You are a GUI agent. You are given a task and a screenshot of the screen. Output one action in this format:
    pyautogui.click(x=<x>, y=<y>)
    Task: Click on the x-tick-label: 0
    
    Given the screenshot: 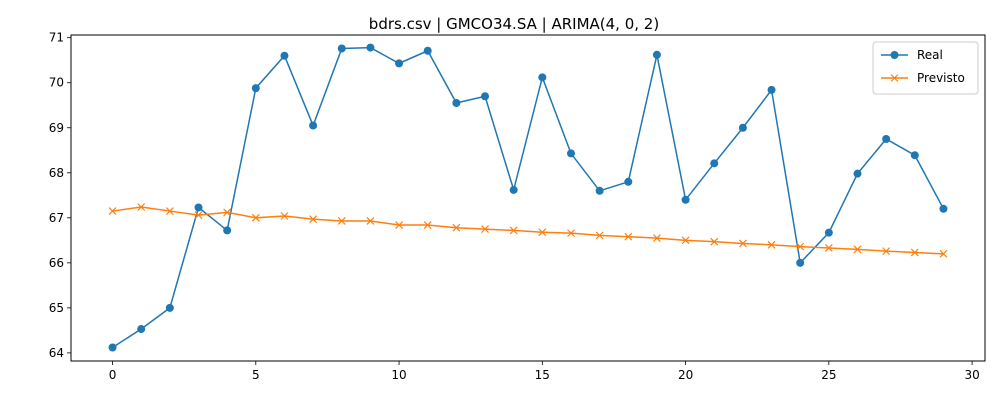 What is the action you would take?
    pyautogui.click(x=113, y=375)
    